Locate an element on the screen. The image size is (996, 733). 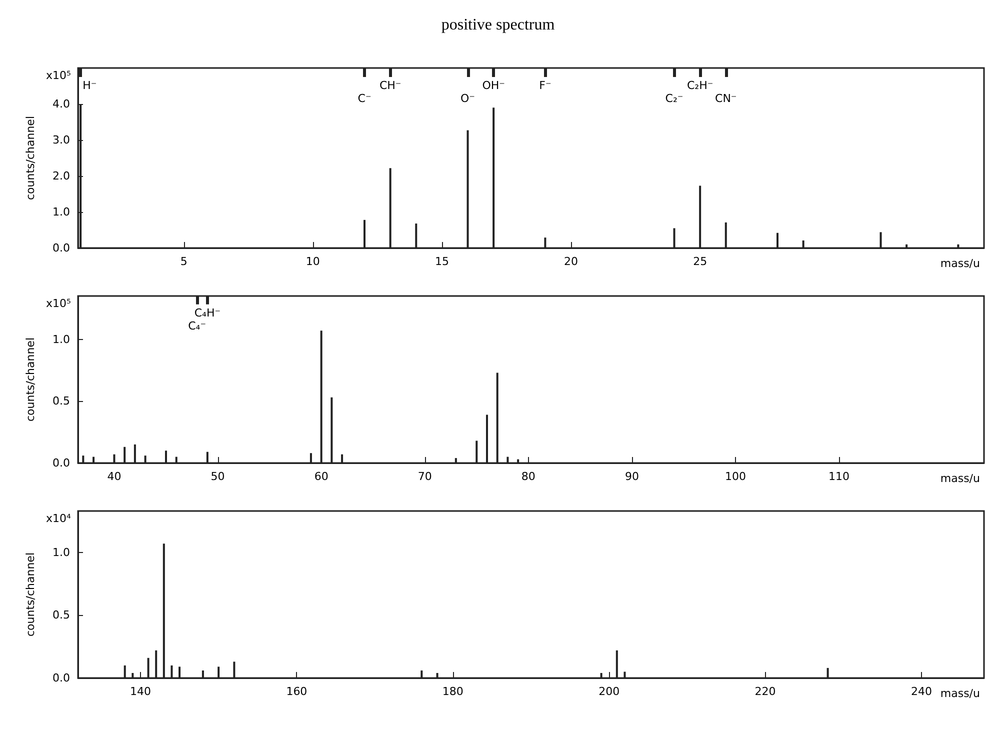
x-tick-label: 15 is located at coordinates (441, 261).